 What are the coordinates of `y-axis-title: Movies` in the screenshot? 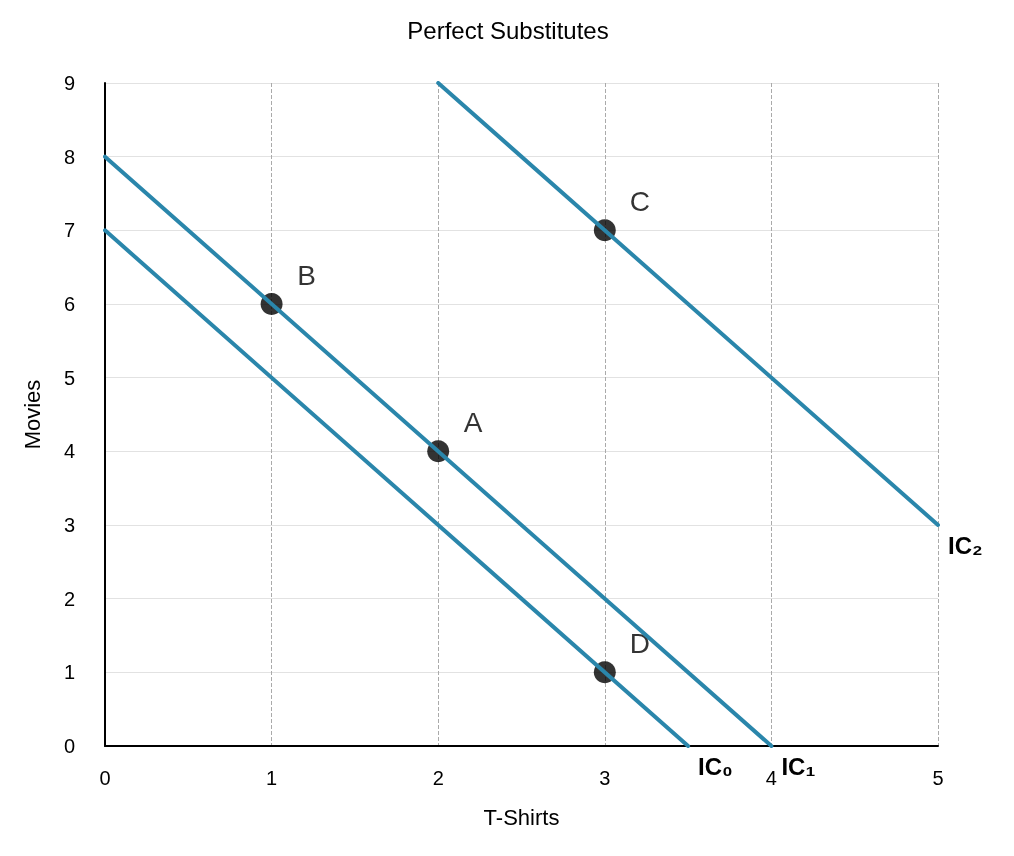 It's located at (32, 414).